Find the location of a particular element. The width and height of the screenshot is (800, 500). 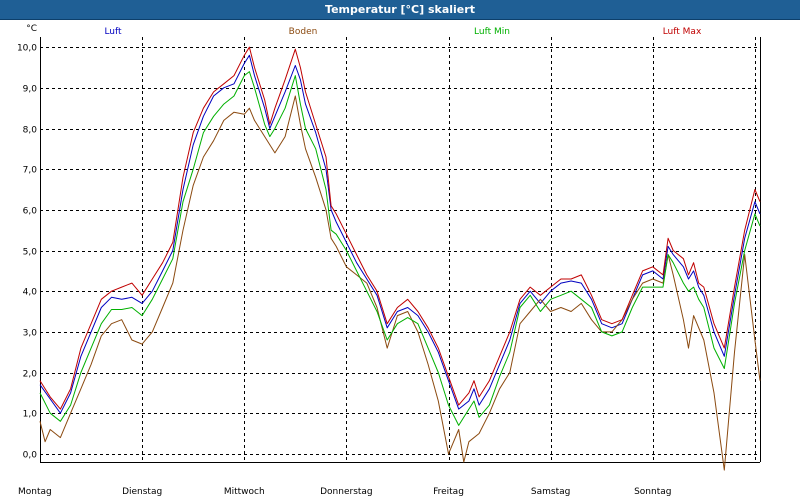

y-tick-labels: 0,0 1,0 2,0 3,0 4,0 5,0 6,0 7,0 8,0 9,0 10,0 °C is located at coordinates (27, 242).